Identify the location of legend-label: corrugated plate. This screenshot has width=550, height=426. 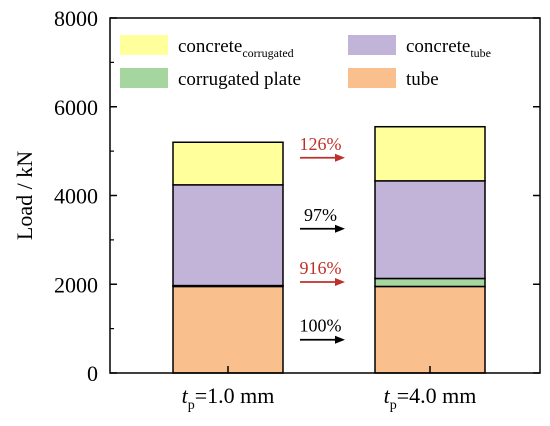
(239, 79).